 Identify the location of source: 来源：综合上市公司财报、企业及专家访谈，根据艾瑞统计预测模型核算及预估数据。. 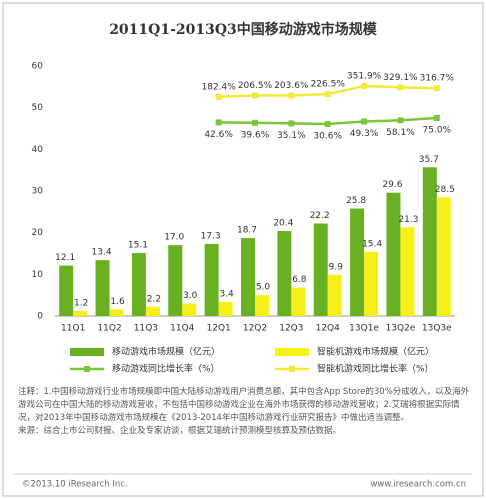
(180, 431).